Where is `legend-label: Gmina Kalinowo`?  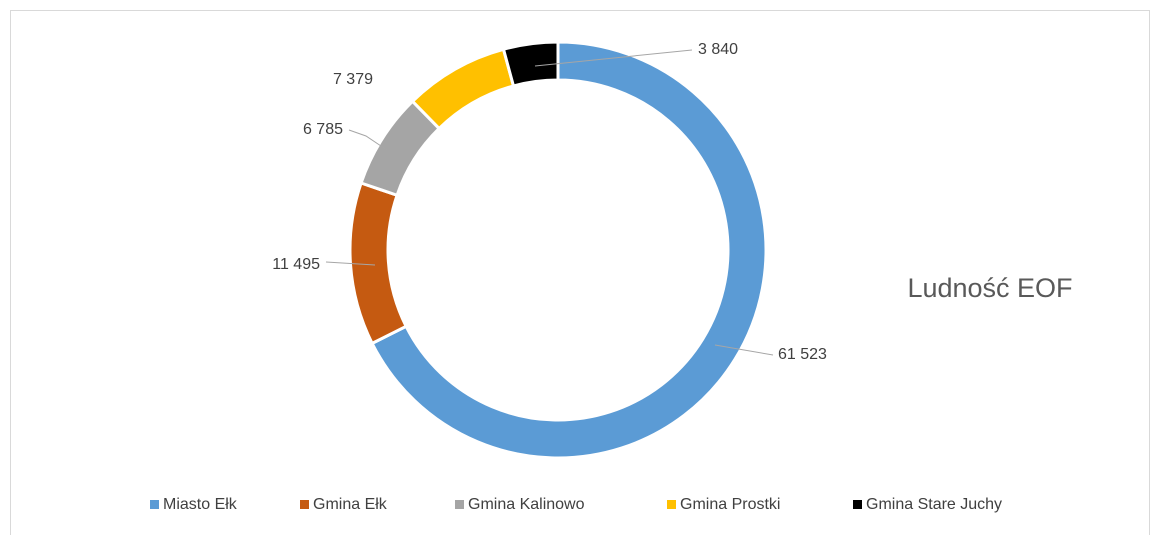
legend-label: Gmina Kalinowo is located at coordinates (526, 504).